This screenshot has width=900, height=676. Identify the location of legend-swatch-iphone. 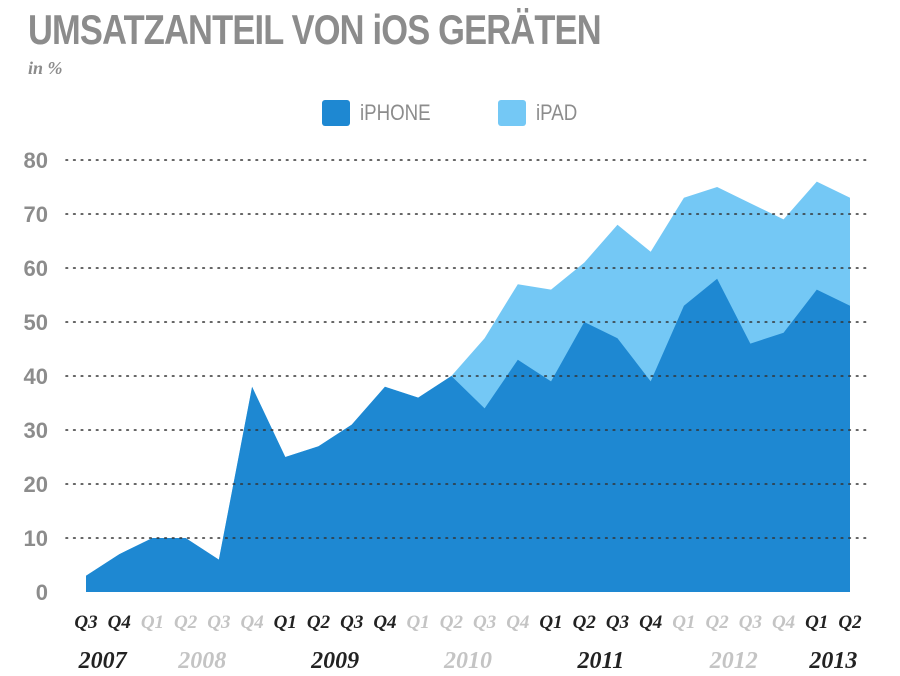
(336, 113).